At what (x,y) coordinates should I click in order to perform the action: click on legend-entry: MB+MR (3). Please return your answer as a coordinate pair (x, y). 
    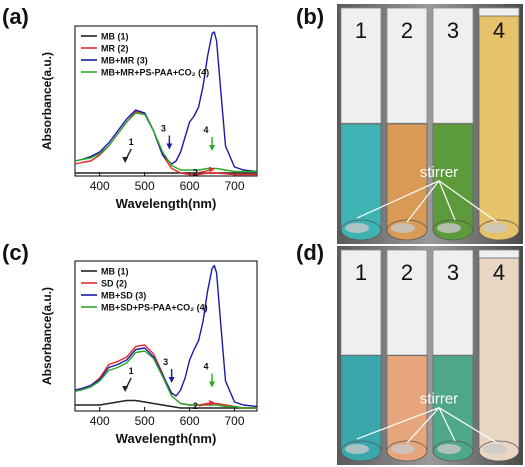
    Looking at the image, I should click on (124, 61).